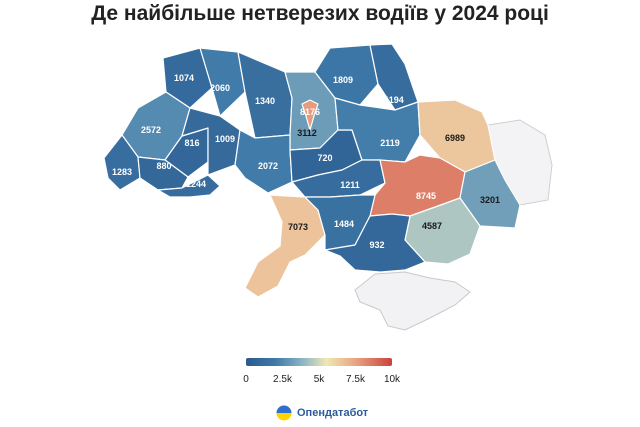  Describe the element at coordinates (355, 379) in the screenshot. I see `legend-tick: 7.5k` at that location.